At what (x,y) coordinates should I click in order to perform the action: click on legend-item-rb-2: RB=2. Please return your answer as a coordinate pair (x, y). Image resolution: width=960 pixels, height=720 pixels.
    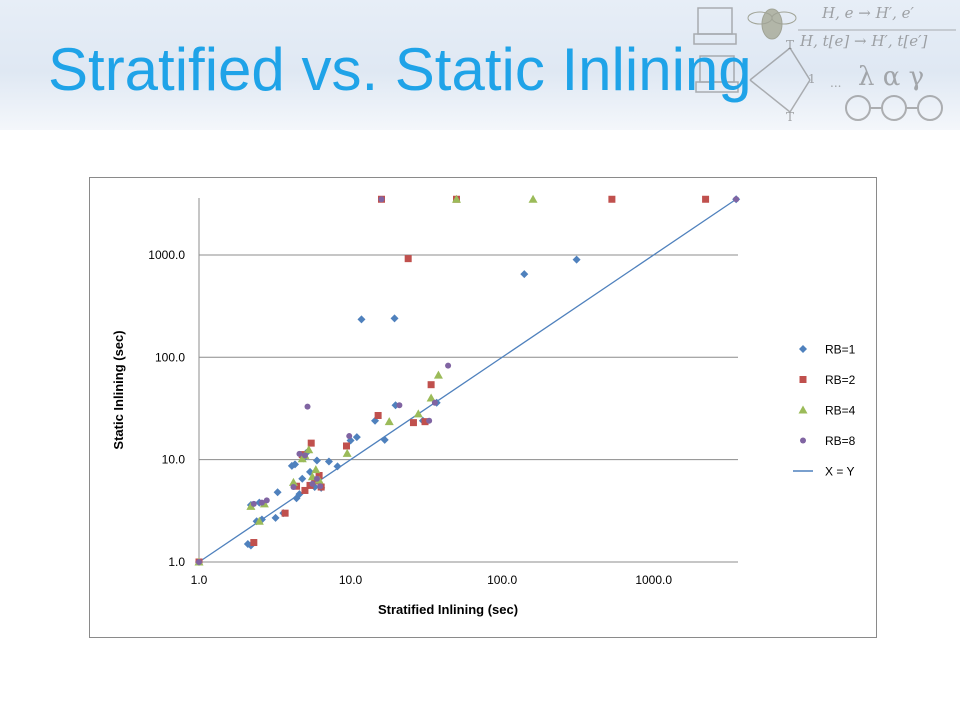
    Looking at the image, I should click on (827, 380).